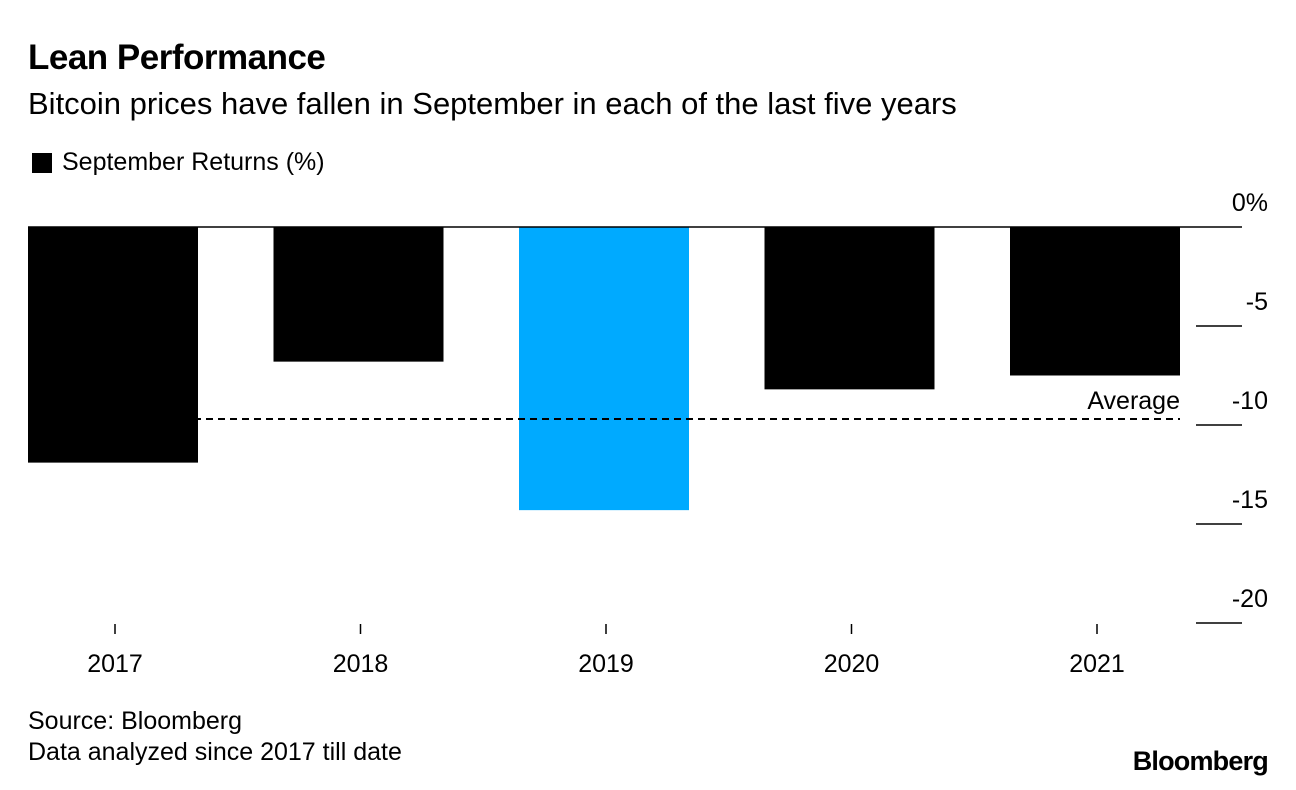 This screenshot has width=1296, height=790. Describe the element at coordinates (1250, 500) in the screenshot. I see `y-tick-label: -15` at that location.